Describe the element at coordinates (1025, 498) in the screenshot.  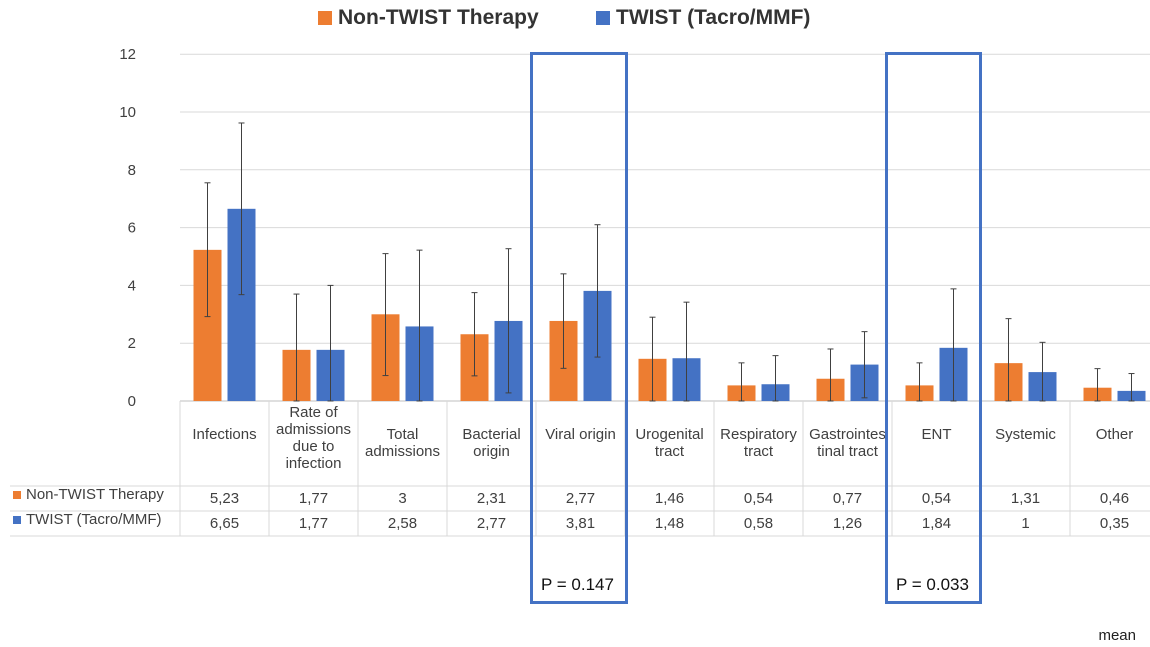
I see `table-cell: 1,31` at that location.